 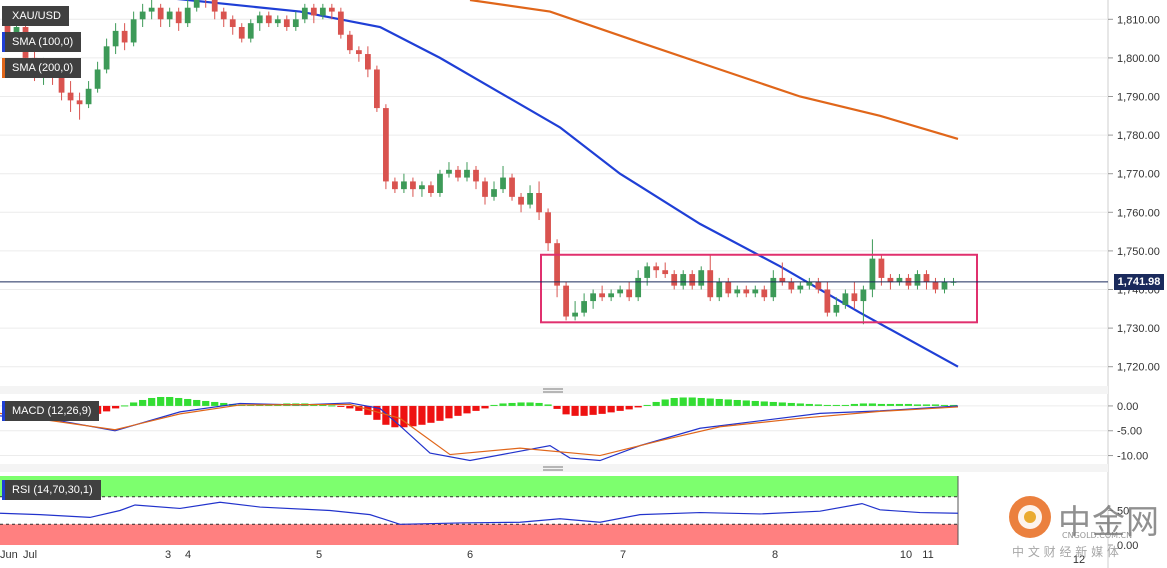 I want to click on signal-line, so click(x=479, y=430).